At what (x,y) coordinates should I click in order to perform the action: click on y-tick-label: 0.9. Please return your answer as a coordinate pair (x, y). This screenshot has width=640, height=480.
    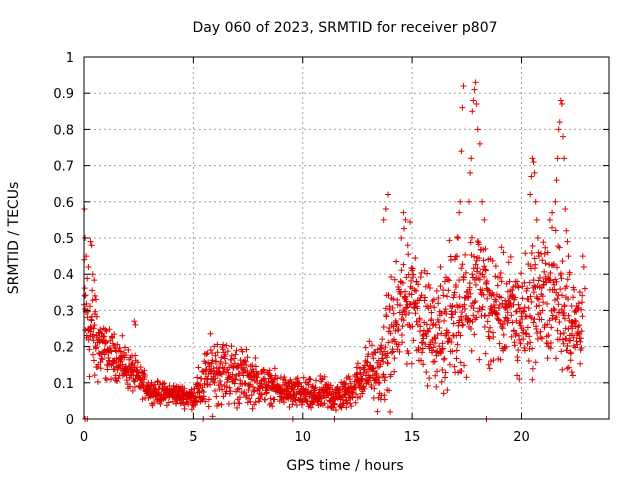
    Looking at the image, I should click on (63, 94).